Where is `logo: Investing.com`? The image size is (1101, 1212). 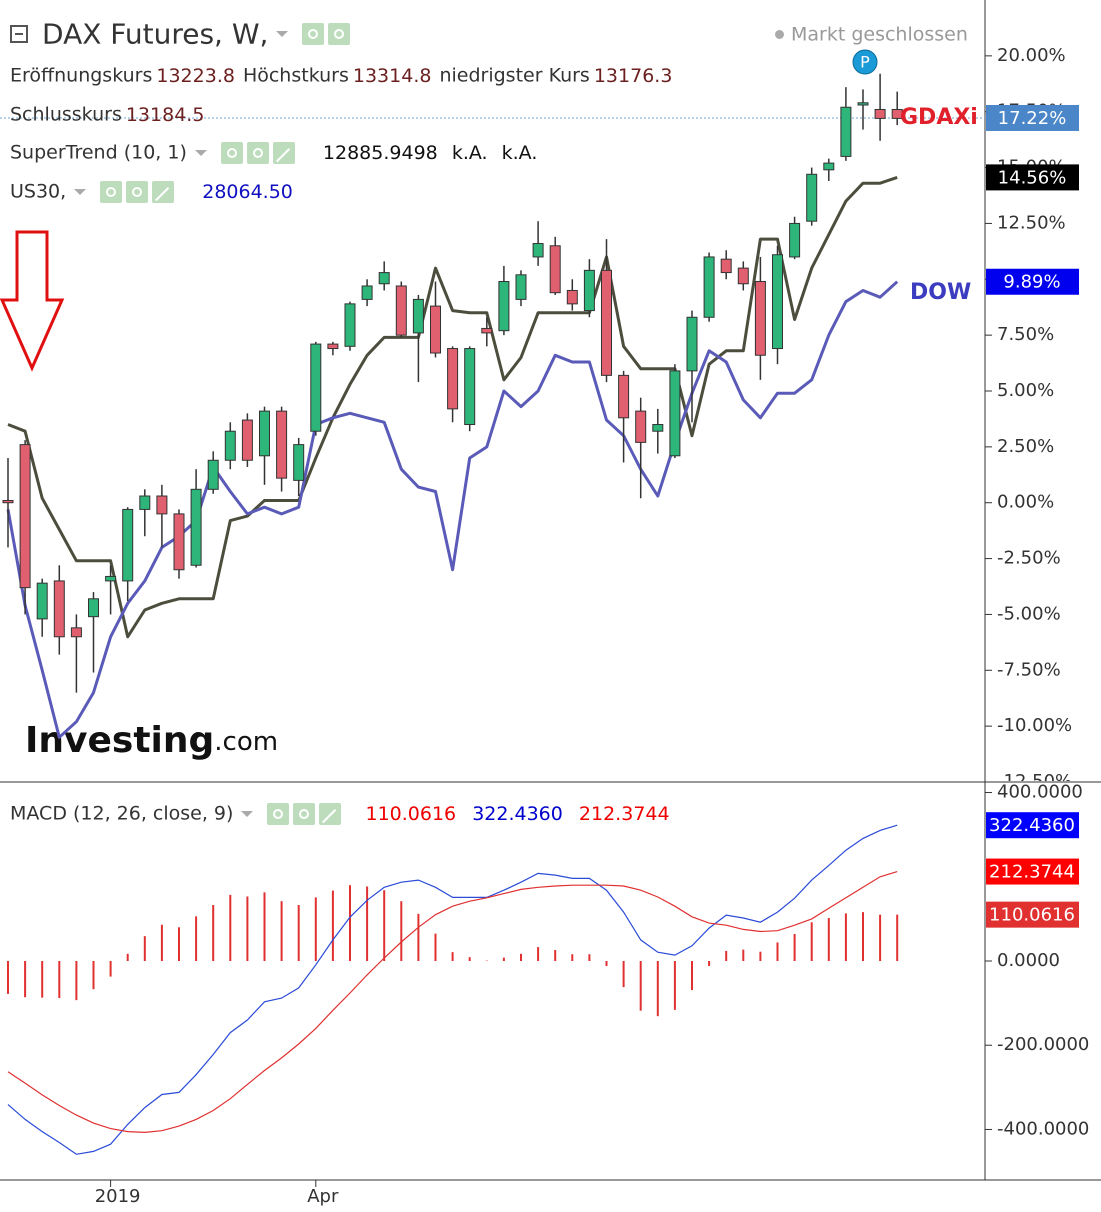 logo: Investing.com is located at coordinates (151, 740).